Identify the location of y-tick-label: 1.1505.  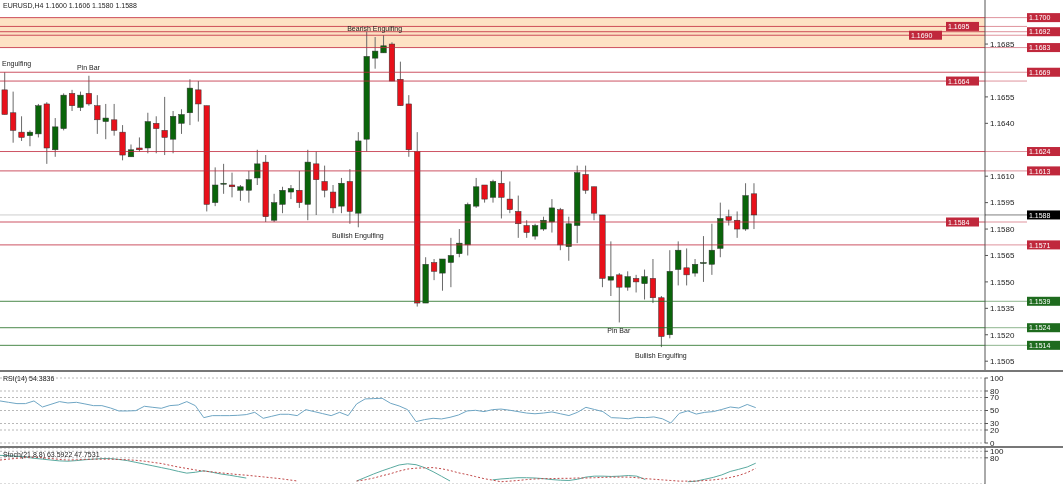
(1003, 362).